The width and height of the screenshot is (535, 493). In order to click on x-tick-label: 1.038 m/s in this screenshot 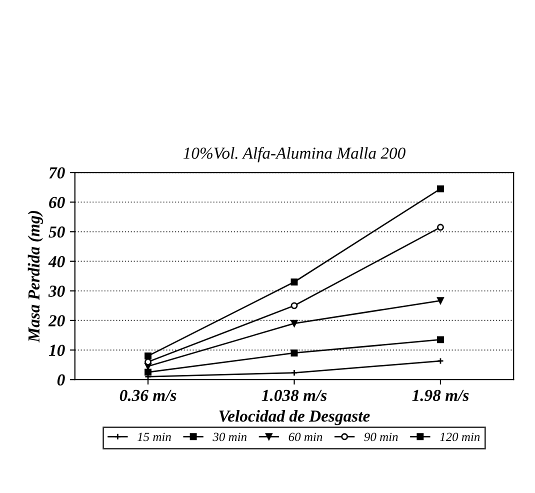, I will do `click(294, 396)`.